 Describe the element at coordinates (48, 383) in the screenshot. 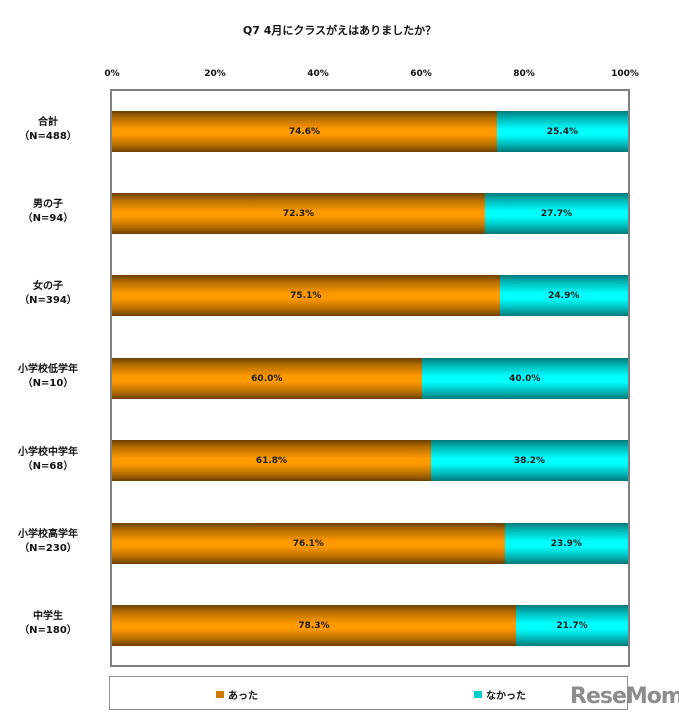

I see `category-n: （N=10）` at that location.